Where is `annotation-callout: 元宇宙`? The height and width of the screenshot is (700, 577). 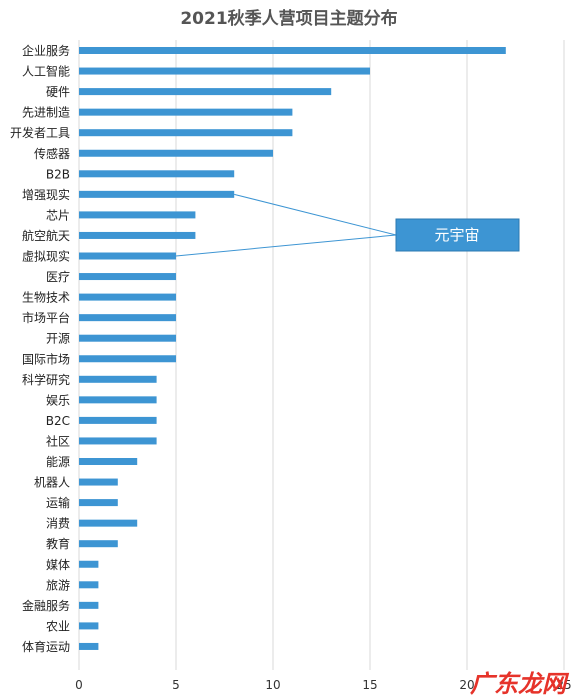
annotation-callout: 元宇宙 is located at coordinates (347, 225).